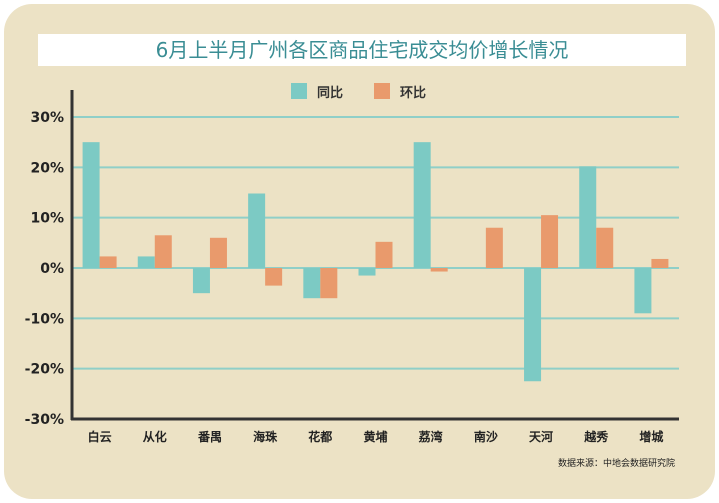  What do you see at coordinates (52, 269) in the screenshot?
I see `y-tick-label: 0%` at bounding box center [52, 269].